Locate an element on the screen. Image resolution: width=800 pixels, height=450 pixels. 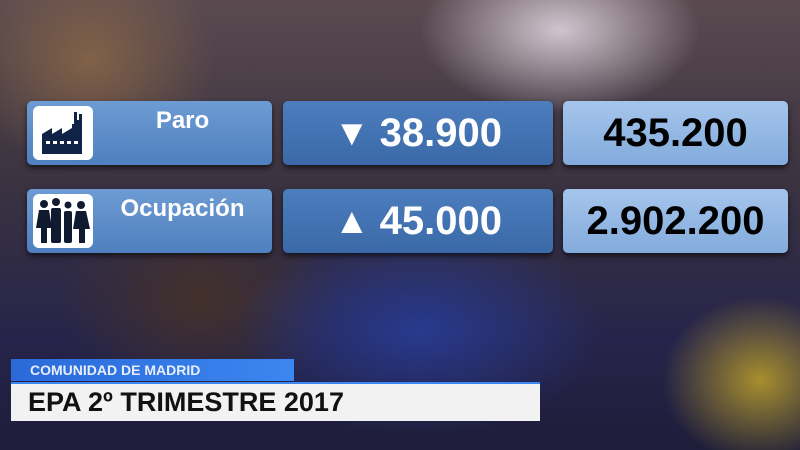
arrow-up-icon: ▲ is located at coordinates (352, 220).